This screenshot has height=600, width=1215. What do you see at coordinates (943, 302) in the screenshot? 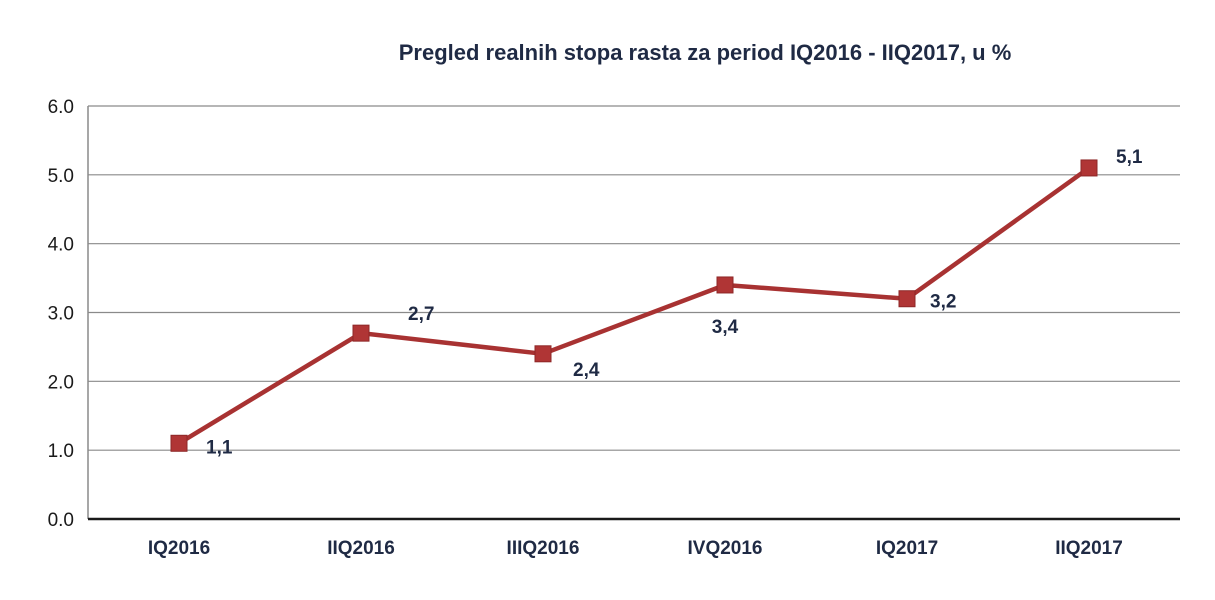
I see `data-label: 3,2` at bounding box center [943, 302].